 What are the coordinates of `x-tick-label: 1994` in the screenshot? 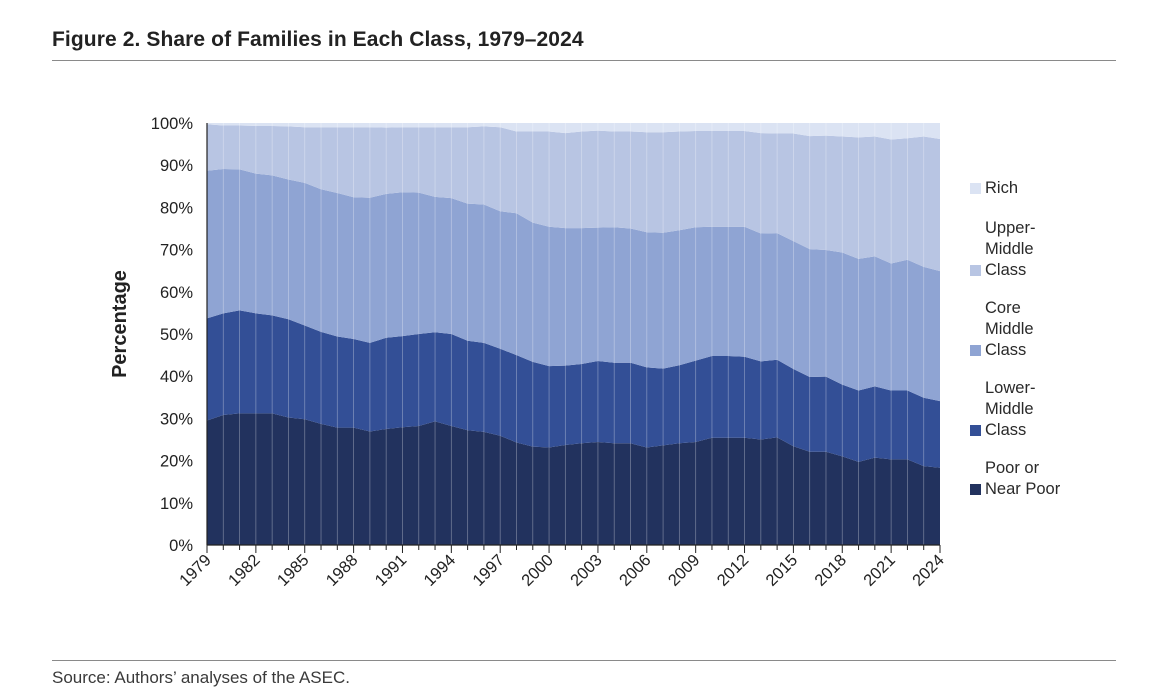 It's located at (439, 570).